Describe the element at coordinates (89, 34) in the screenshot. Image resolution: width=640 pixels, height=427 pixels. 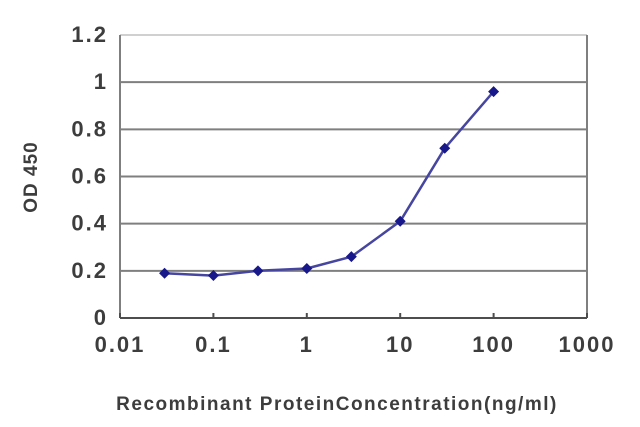
I see `y-tick-label: 1.2` at that location.